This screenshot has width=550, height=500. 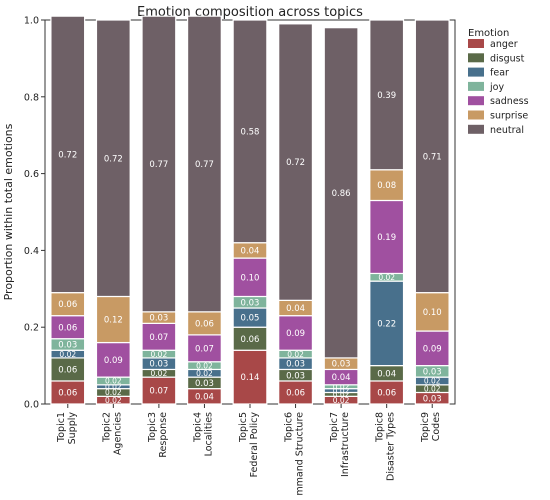 What do you see at coordinates (436, 426) in the screenshot?
I see `x-tick-label: Codes` at bounding box center [436, 426].